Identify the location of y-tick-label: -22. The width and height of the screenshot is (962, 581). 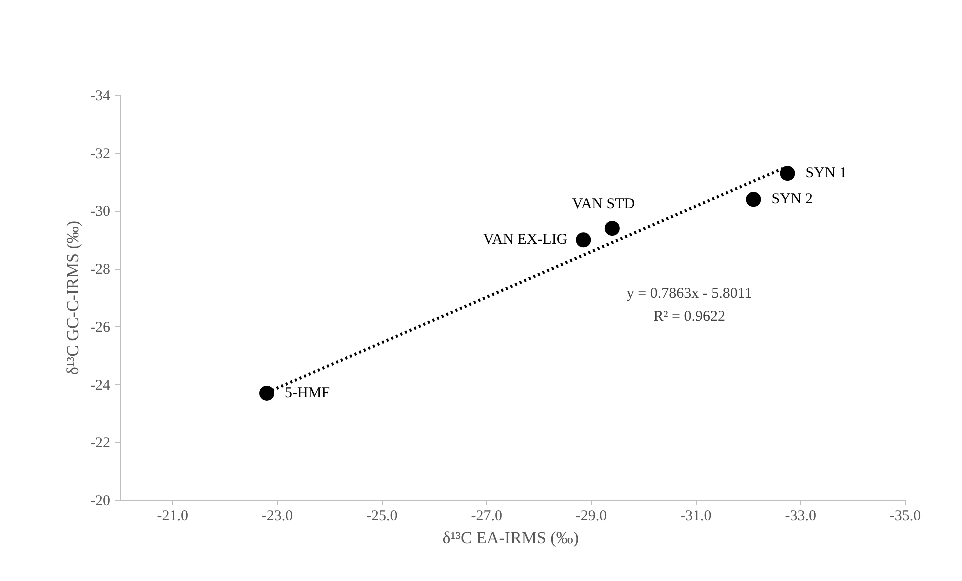
(100, 444).